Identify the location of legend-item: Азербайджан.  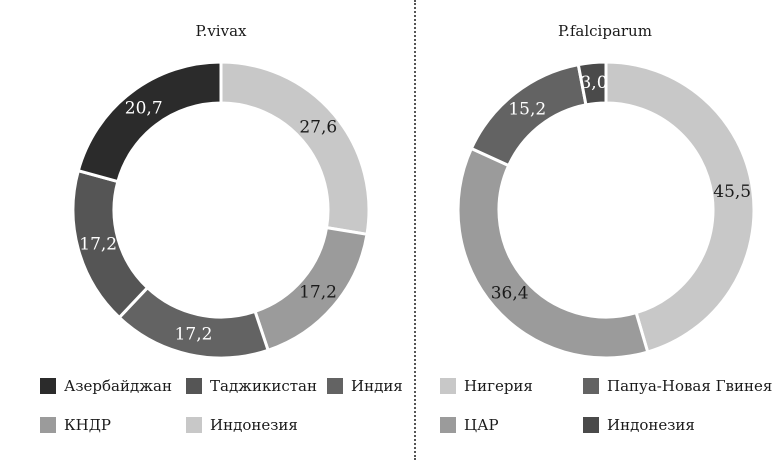
(106, 386).